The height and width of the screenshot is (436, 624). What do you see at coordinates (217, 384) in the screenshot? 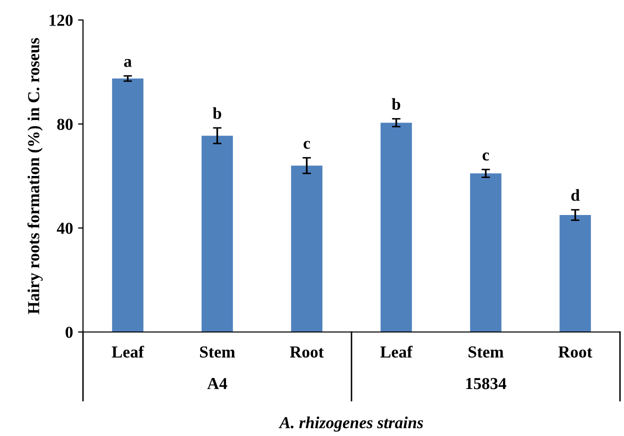
I see `text: A4` at bounding box center [217, 384].